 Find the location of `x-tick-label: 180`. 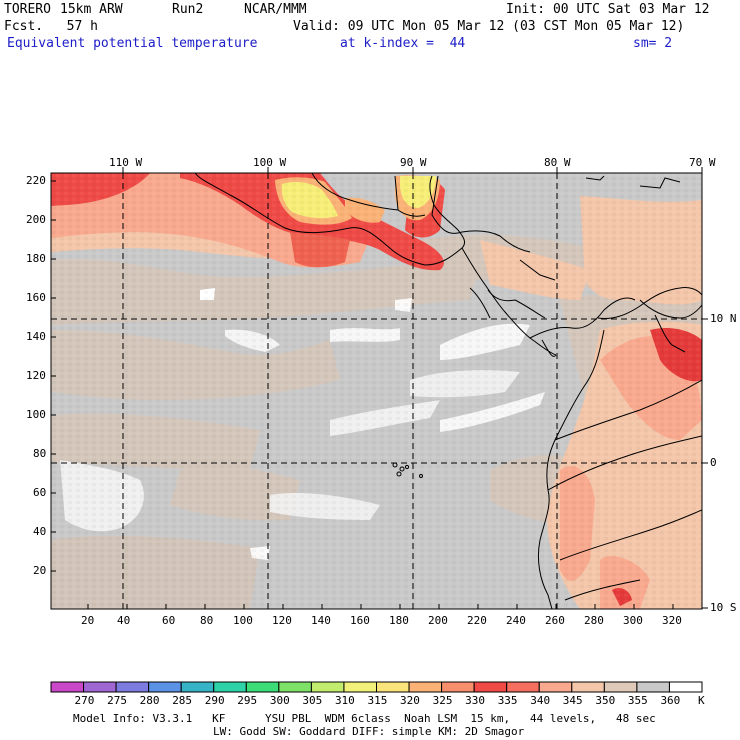

x-tick-label: 180 is located at coordinates (399, 620).